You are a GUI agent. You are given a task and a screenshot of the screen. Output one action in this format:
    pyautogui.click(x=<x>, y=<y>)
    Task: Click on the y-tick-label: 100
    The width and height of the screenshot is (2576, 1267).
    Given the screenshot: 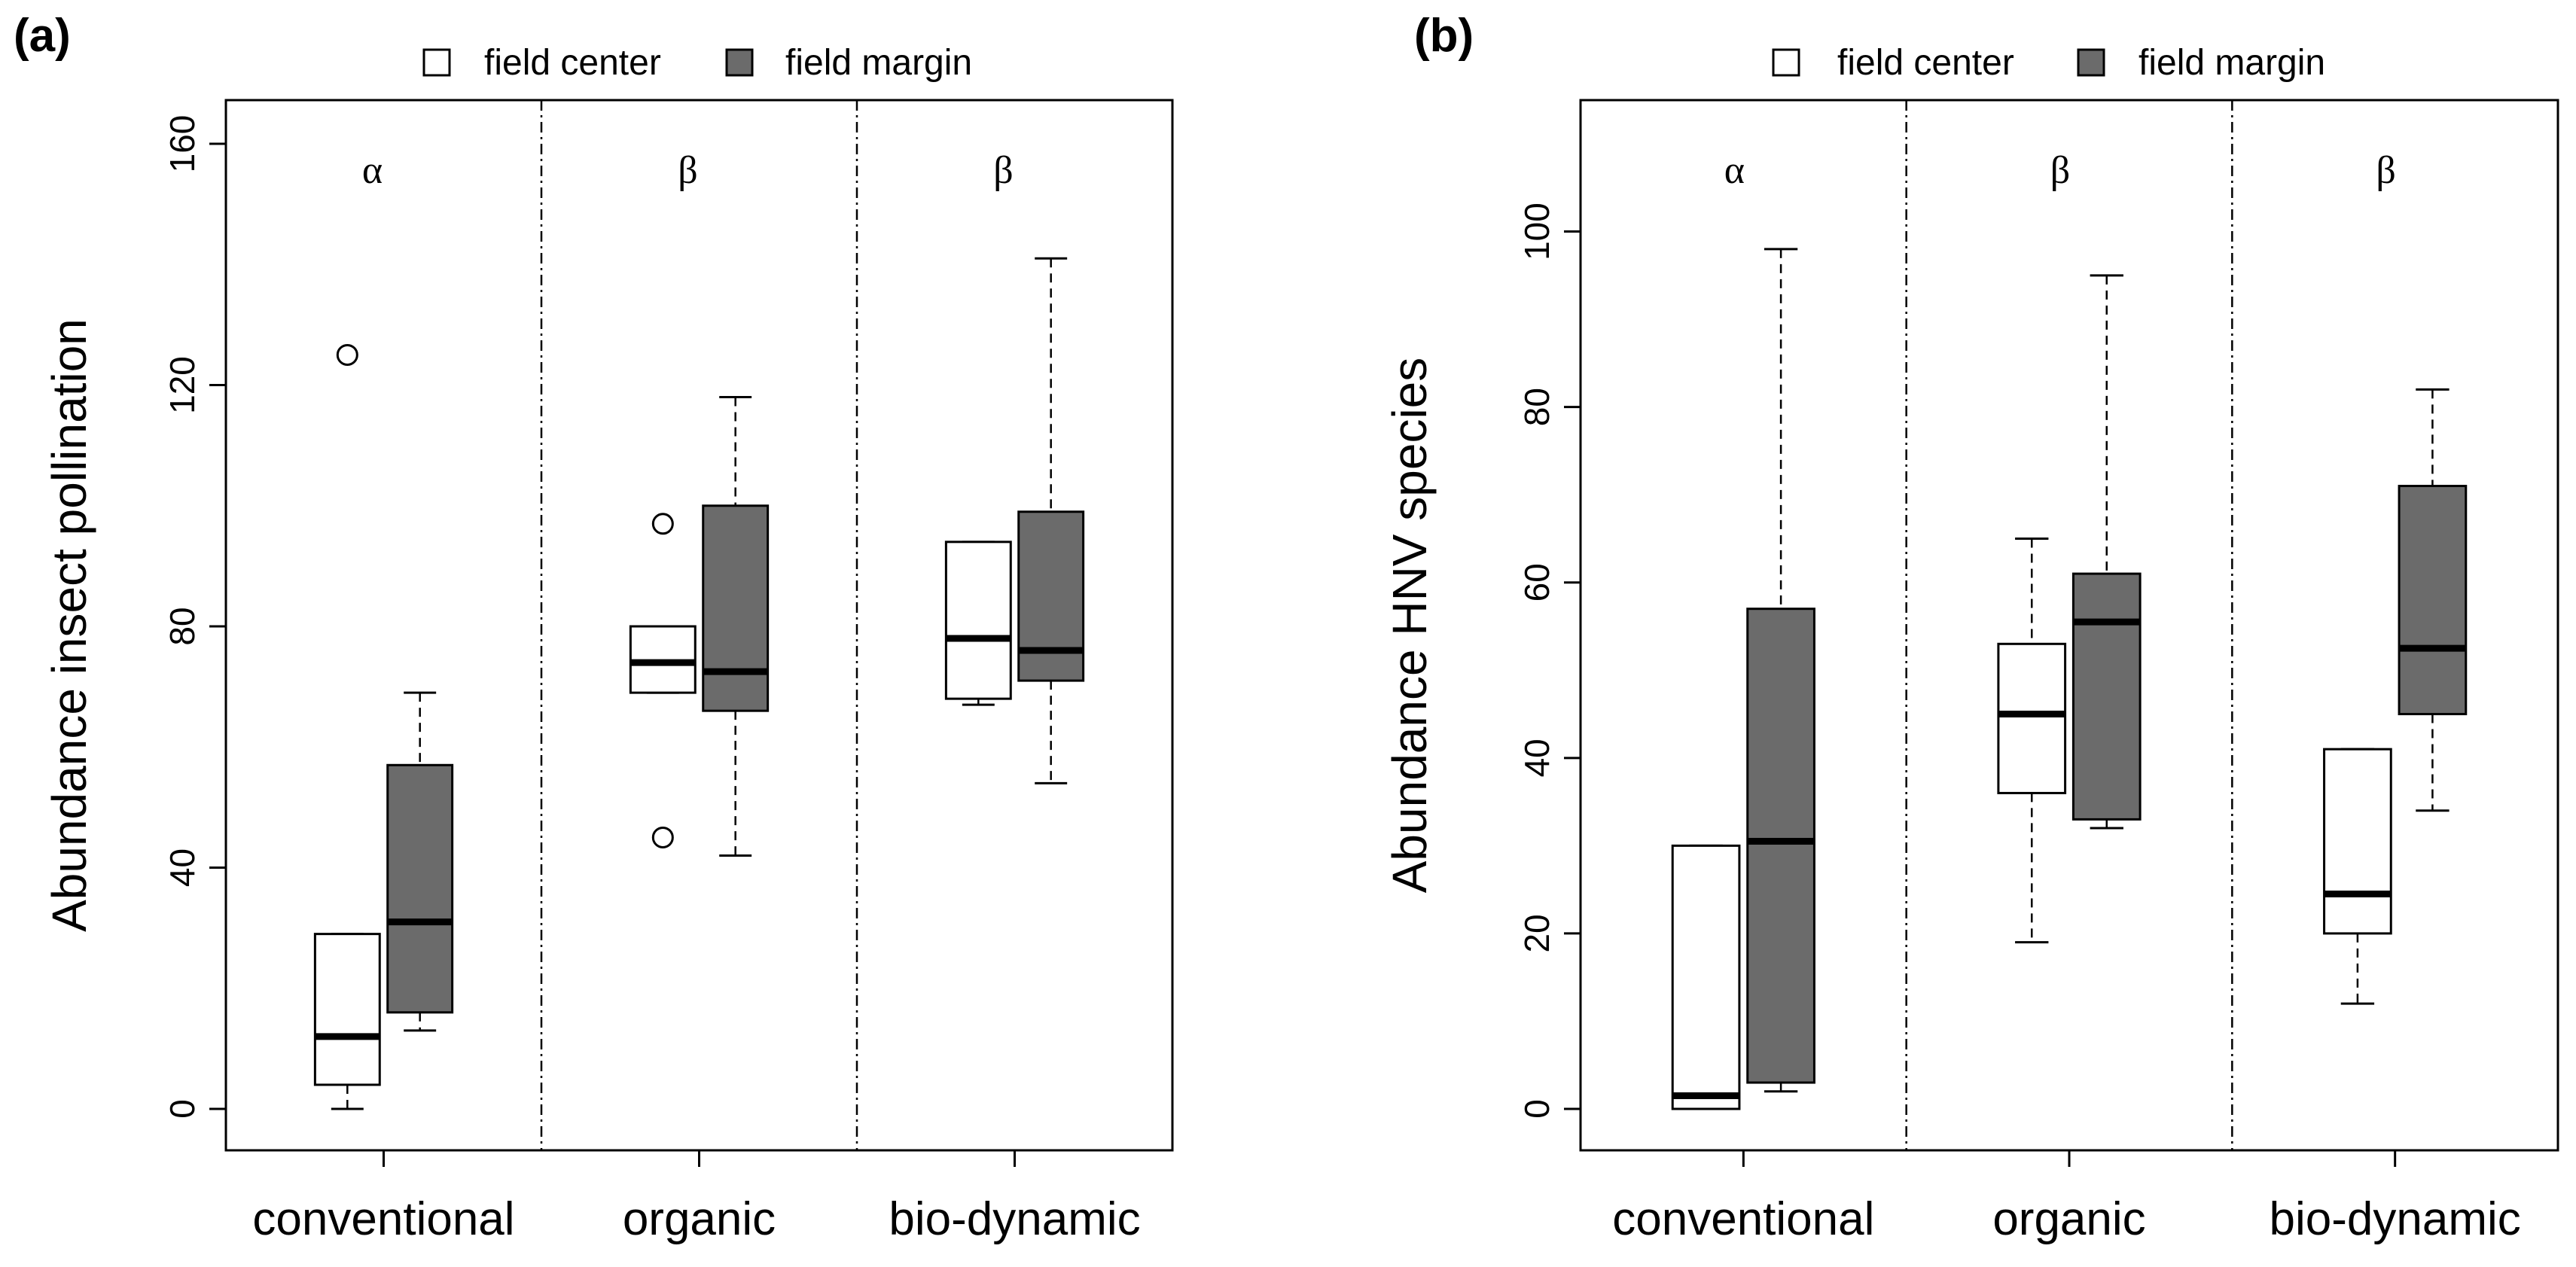 What is the action you would take?
    pyautogui.click(x=1536, y=231)
    